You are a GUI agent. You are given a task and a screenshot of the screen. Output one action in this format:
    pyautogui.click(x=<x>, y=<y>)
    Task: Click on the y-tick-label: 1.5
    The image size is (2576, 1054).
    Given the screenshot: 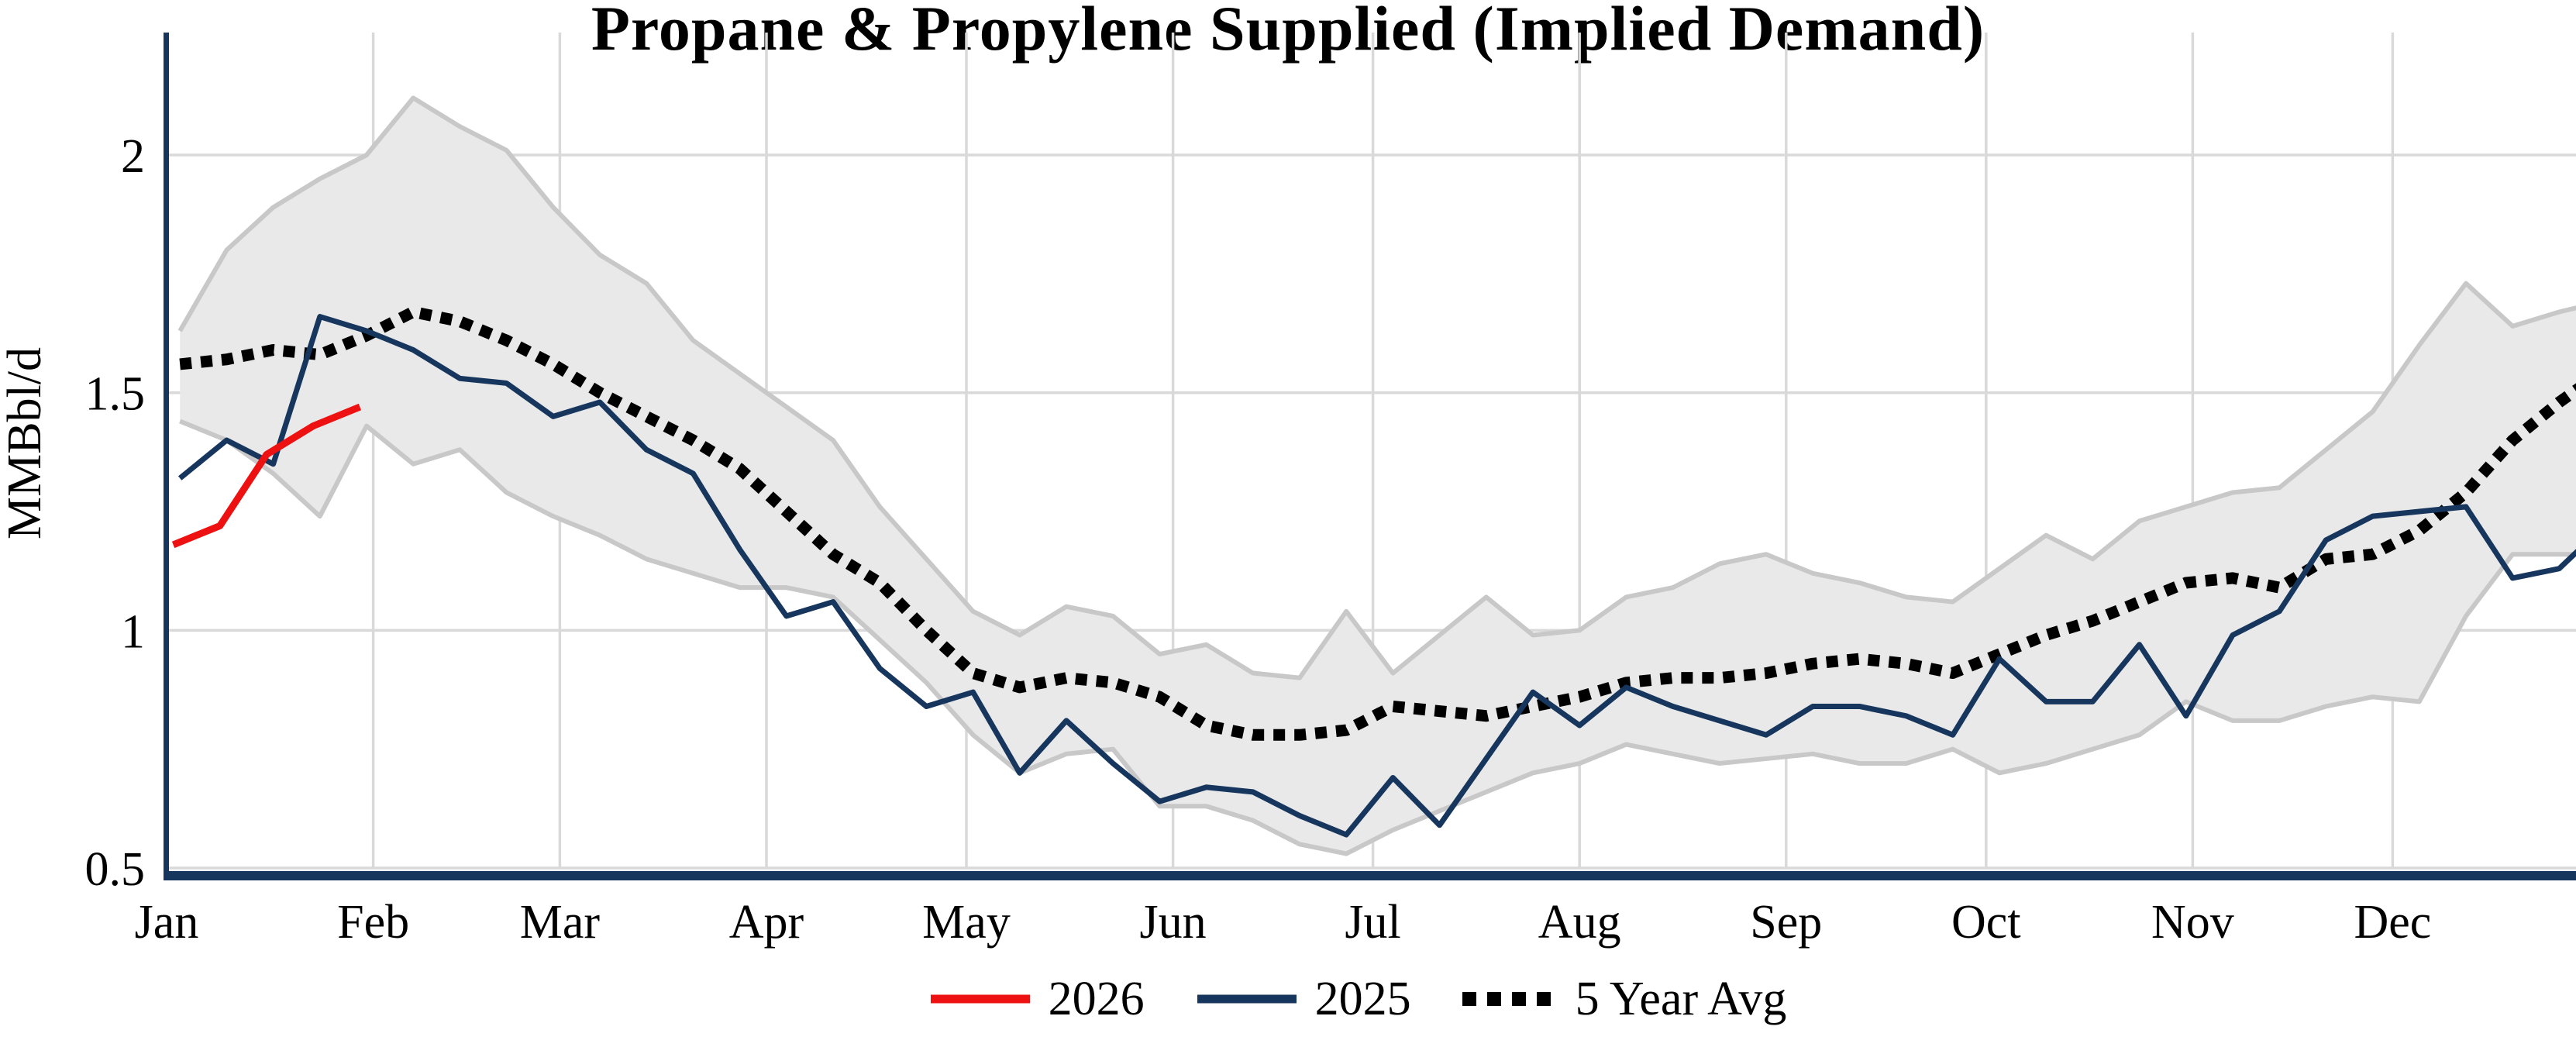 What is the action you would take?
    pyautogui.click(x=115, y=394)
    